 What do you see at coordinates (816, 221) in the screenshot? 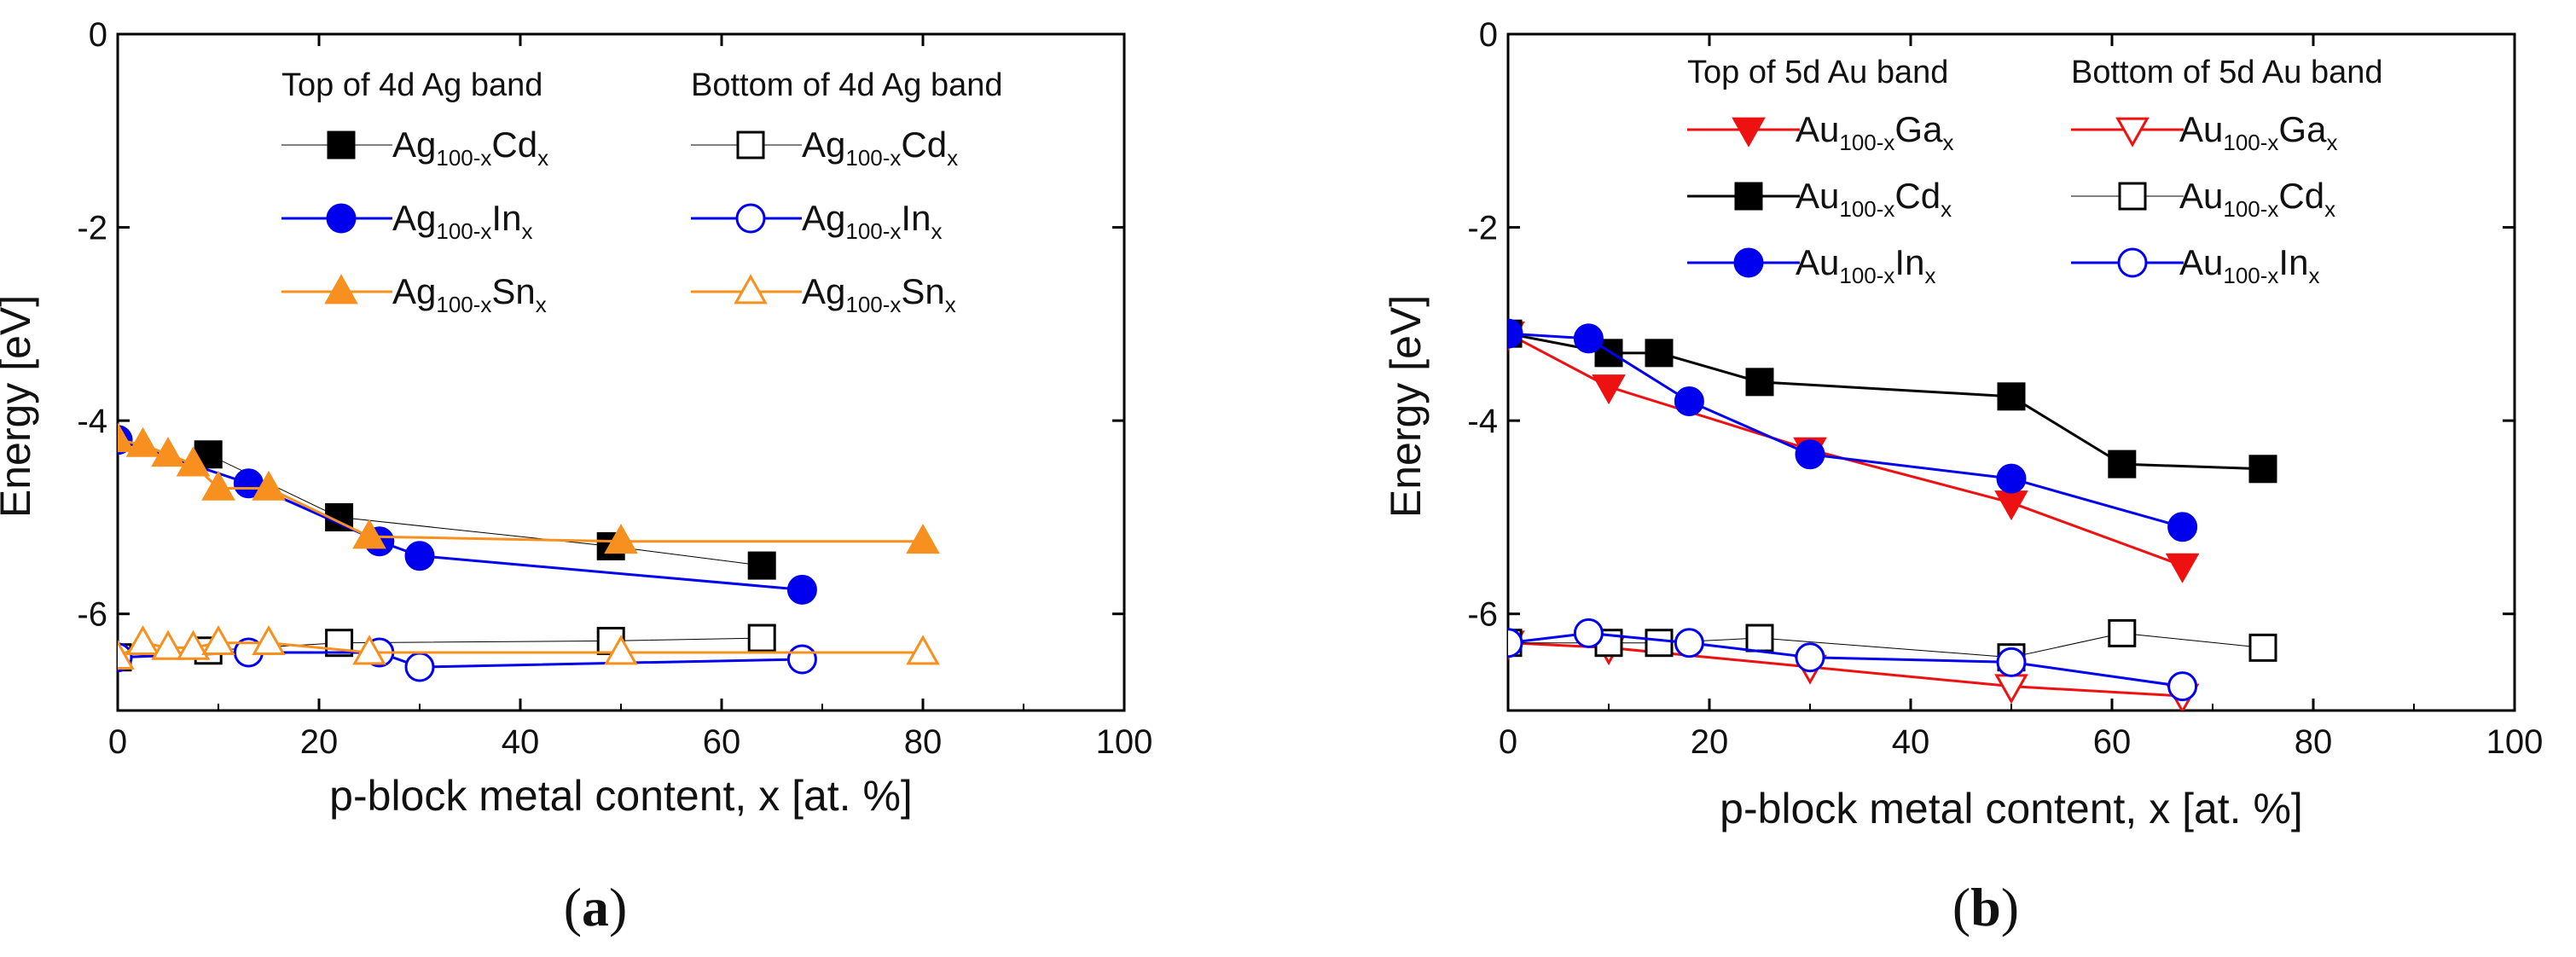
I see `legend-entry: Ag100-xInx` at bounding box center [816, 221].